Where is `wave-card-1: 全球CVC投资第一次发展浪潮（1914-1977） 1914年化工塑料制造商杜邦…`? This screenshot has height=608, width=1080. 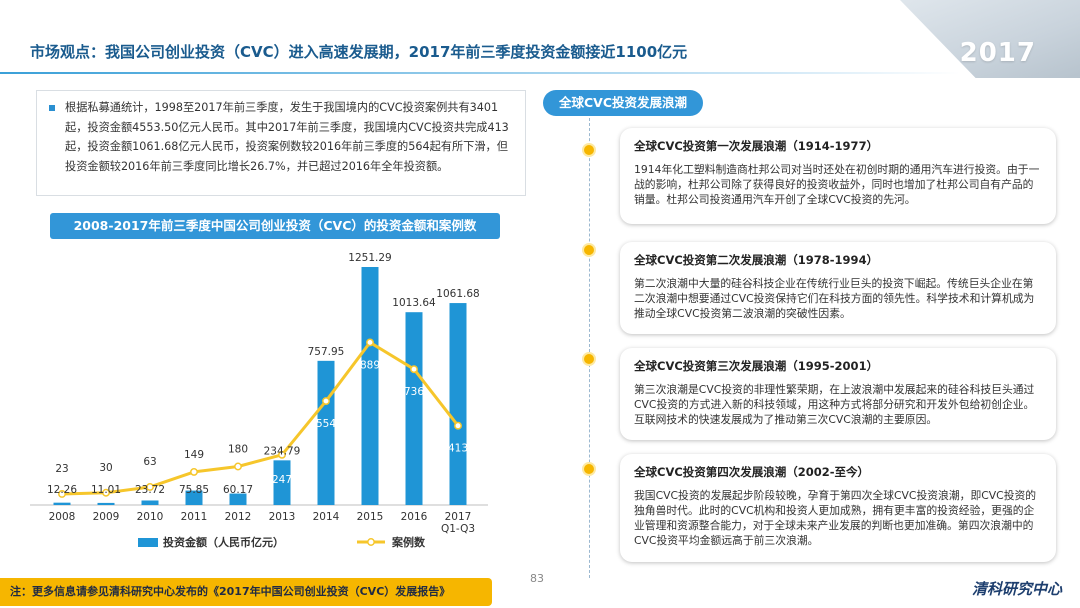 wave-card-1: 全球CVC投资第一次发展浪潮（1914-1977） 1914年化工塑料制造商杜邦… is located at coordinates (838, 176).